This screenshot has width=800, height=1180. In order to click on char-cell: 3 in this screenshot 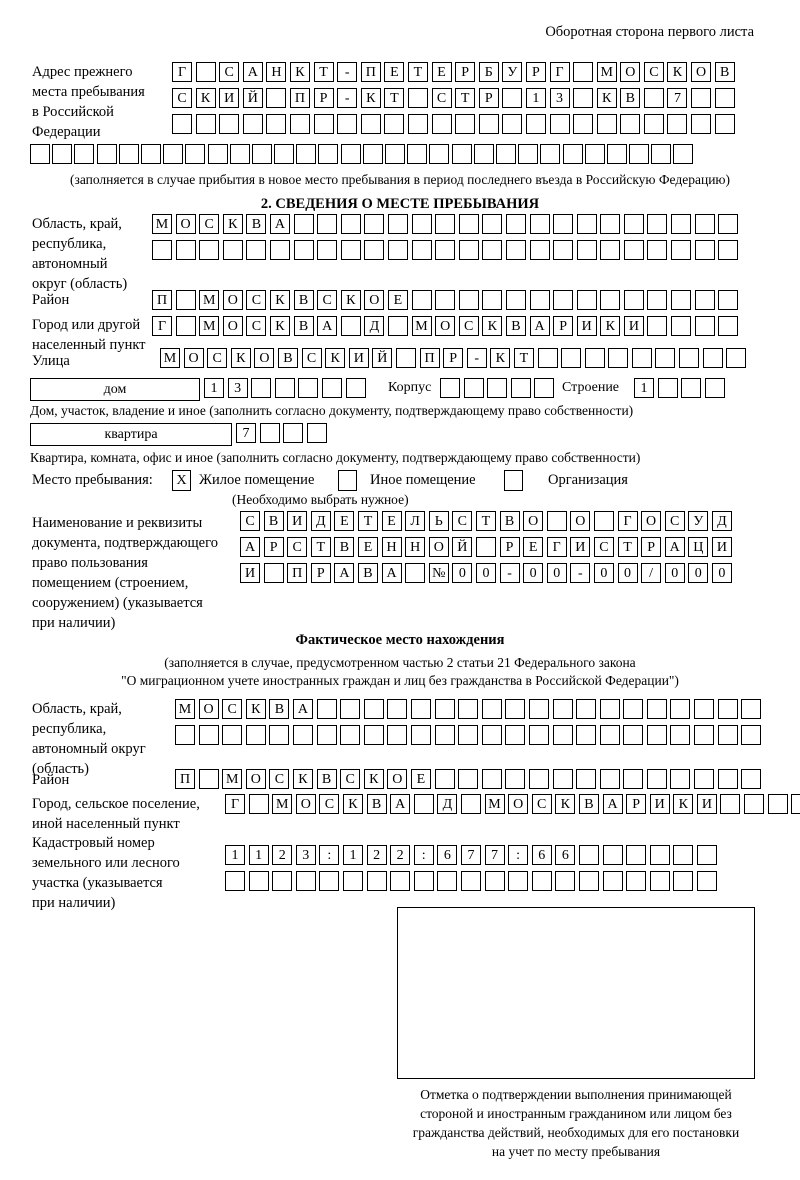, I will do `click(305, 855)`.